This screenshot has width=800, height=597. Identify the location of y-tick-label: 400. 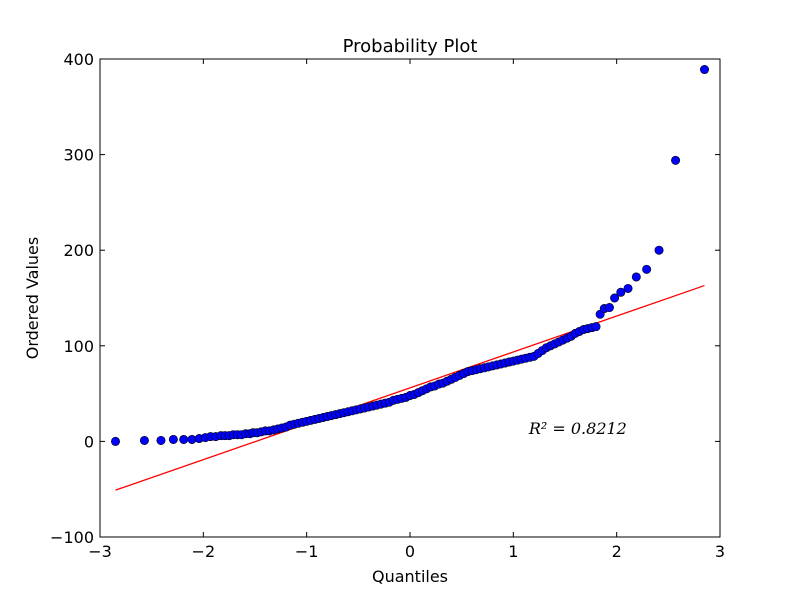
(78, 59).